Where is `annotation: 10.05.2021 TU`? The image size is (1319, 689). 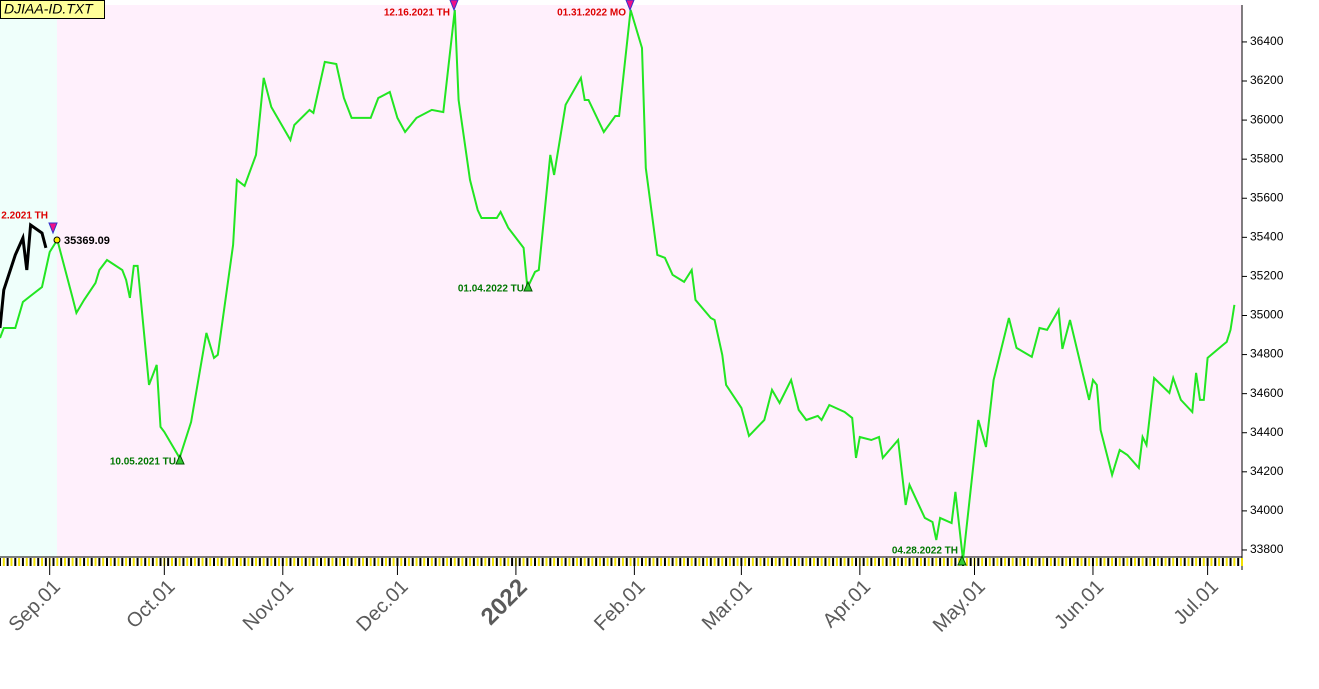
annotation: 10.05.2021 TU is located at coordinates (143, 462).